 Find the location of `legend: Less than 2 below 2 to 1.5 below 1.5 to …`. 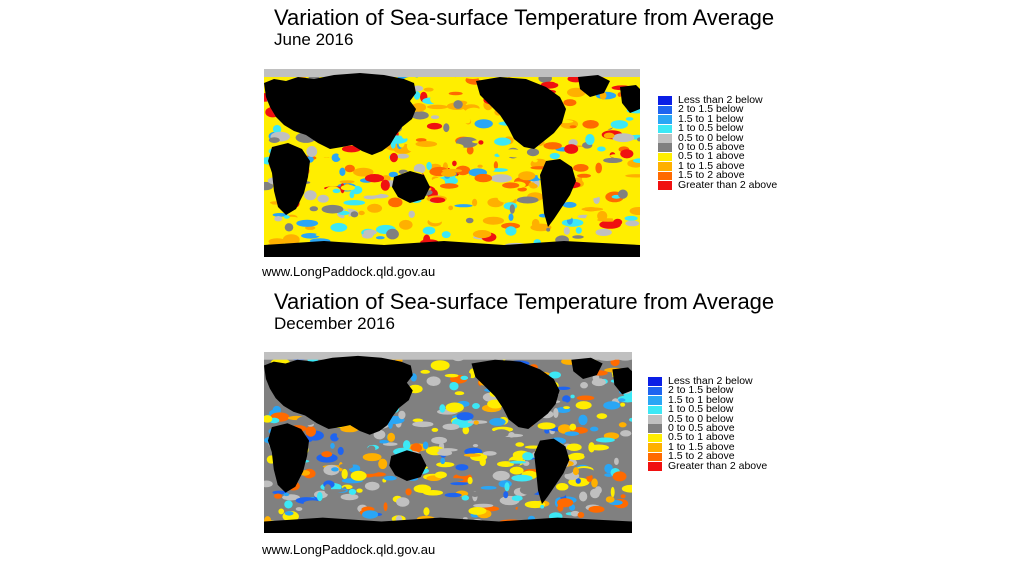

legend: Less than 2 below 2 to 1.5 below 1.5 to … is located at coordinates (717, 142).